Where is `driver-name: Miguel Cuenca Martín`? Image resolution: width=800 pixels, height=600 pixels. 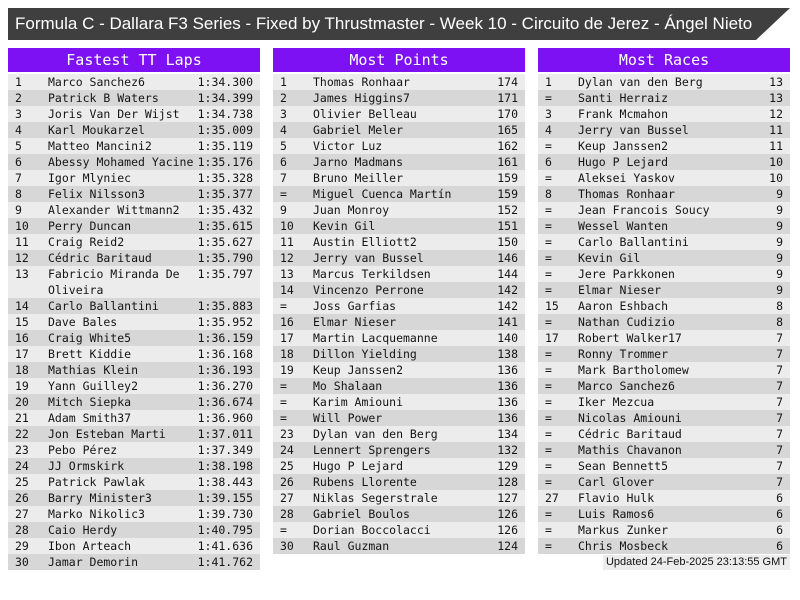 driver-name: Miguel Cuenca Martín is located at coordinates (382, 194).